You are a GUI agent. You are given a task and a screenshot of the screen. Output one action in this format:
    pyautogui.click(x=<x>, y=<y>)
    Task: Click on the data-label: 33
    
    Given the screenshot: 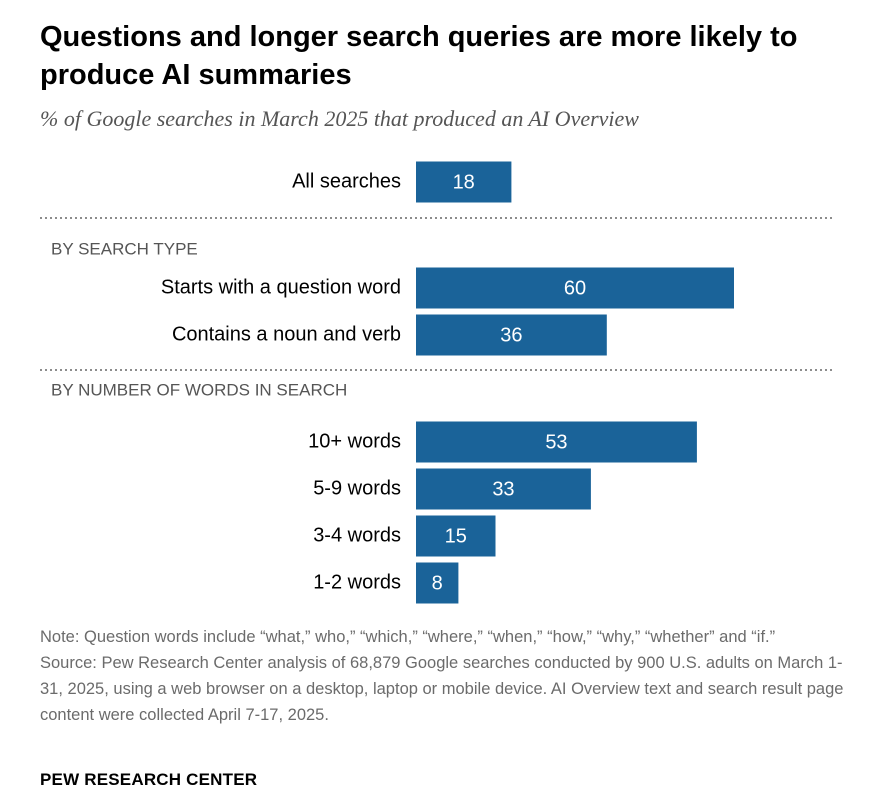 What is the action you would take?
    pyautogui.click(x=503, y=489)
    